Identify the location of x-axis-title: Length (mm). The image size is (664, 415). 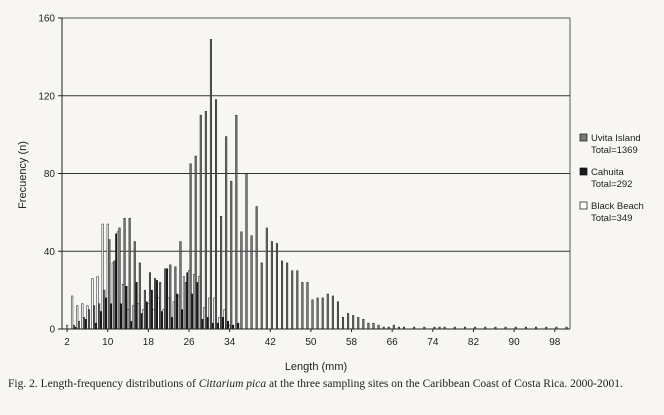
(316, 367).